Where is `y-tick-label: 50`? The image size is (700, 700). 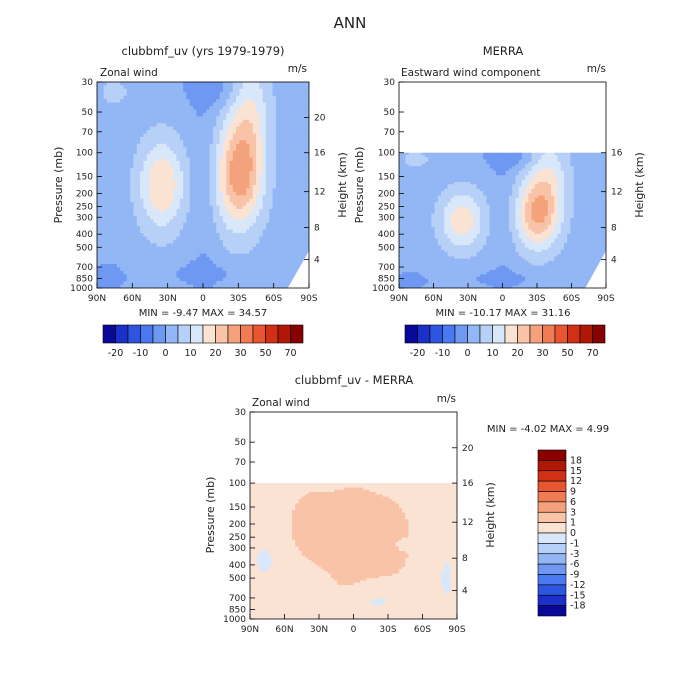
y-tick-label: 50 is located at coordinates (88, 113).